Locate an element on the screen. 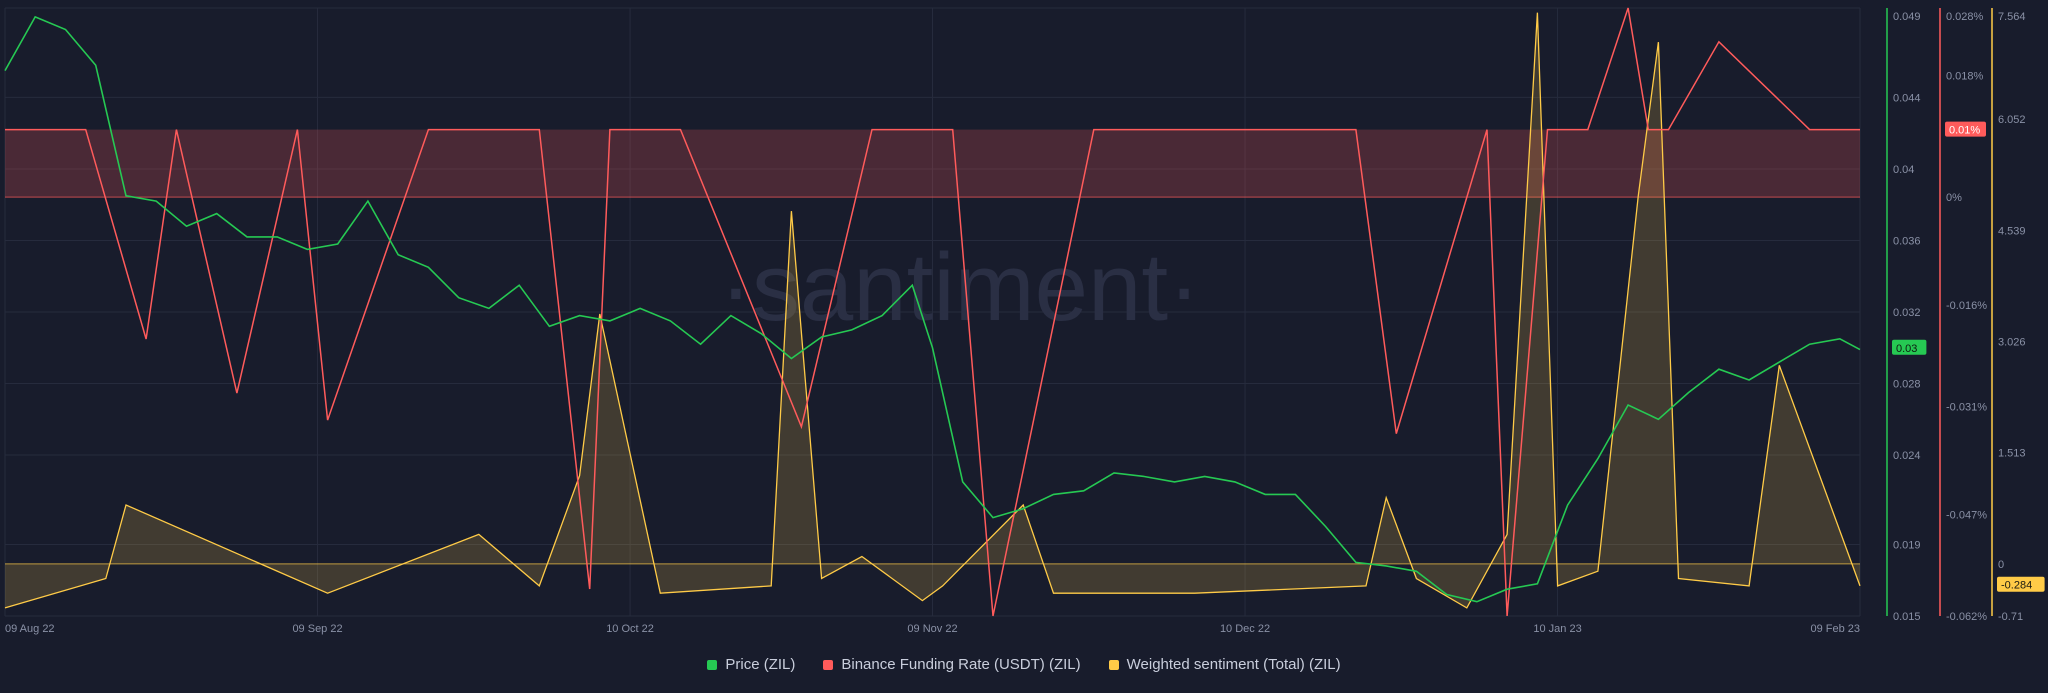 The image size is (2048, 693). funding-tick-label: -0.062% is located at coordinates (1966, 617).